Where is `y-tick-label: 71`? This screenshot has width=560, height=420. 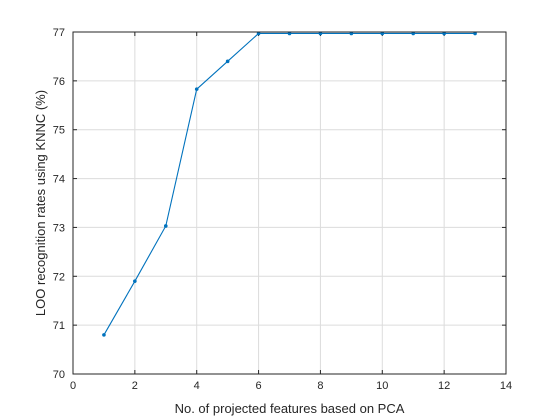
y-tick-label: 71 is located at coordinates (59, 326).